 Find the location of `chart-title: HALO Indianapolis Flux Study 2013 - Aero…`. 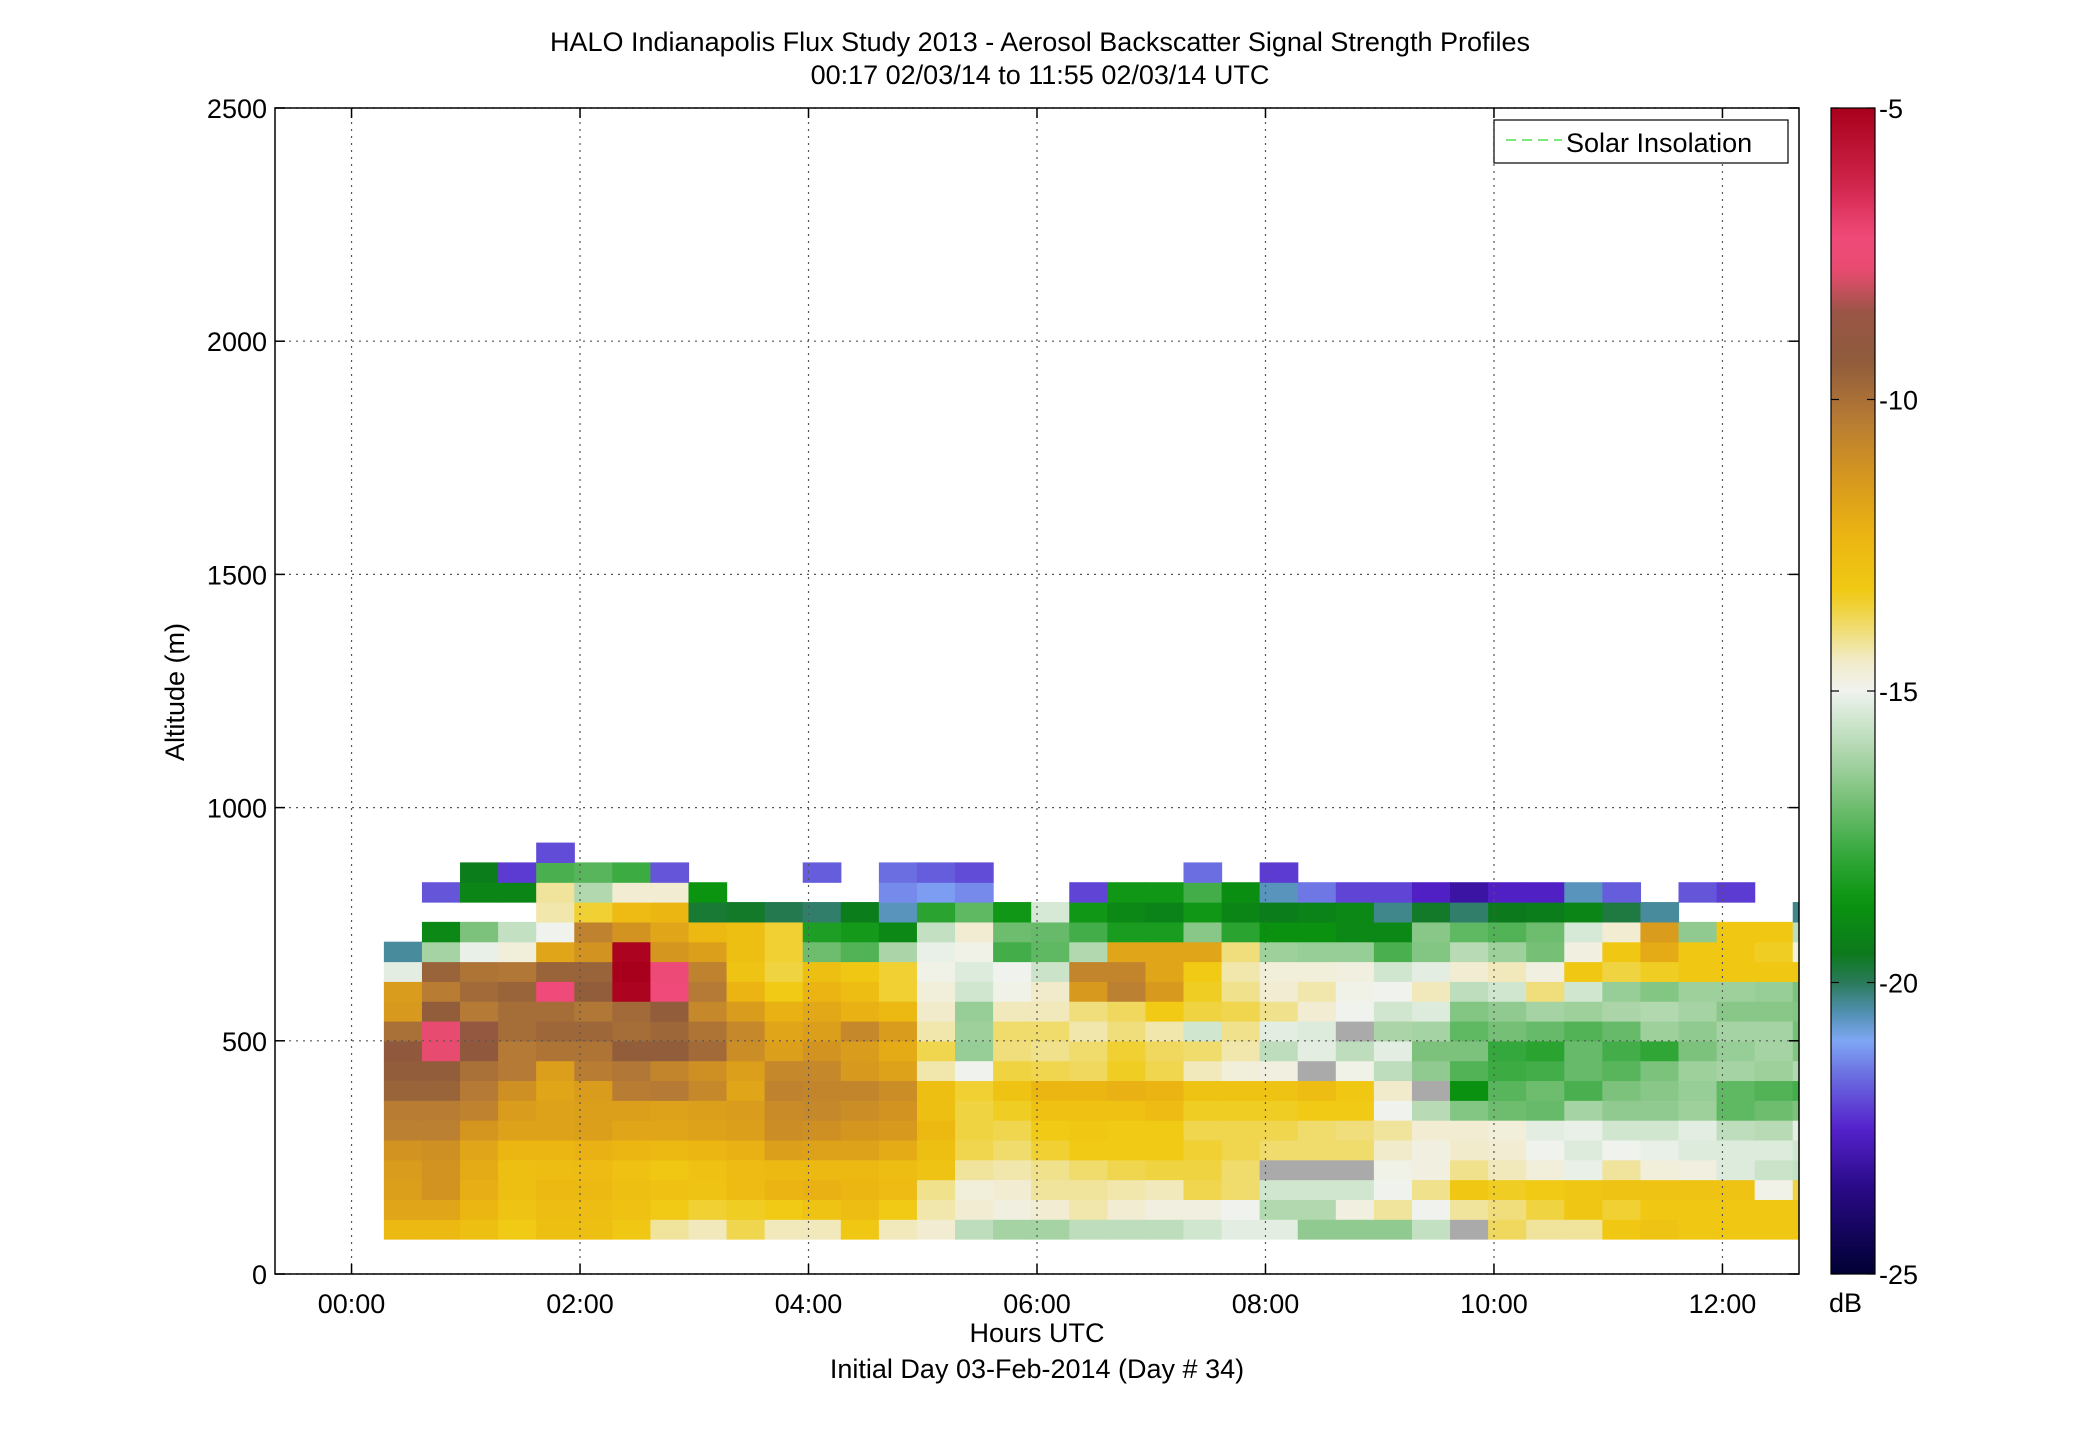

chart-title: HALO Indianapolis Flux Study 2013 - Aero… is located at coordinates (1040, 42).